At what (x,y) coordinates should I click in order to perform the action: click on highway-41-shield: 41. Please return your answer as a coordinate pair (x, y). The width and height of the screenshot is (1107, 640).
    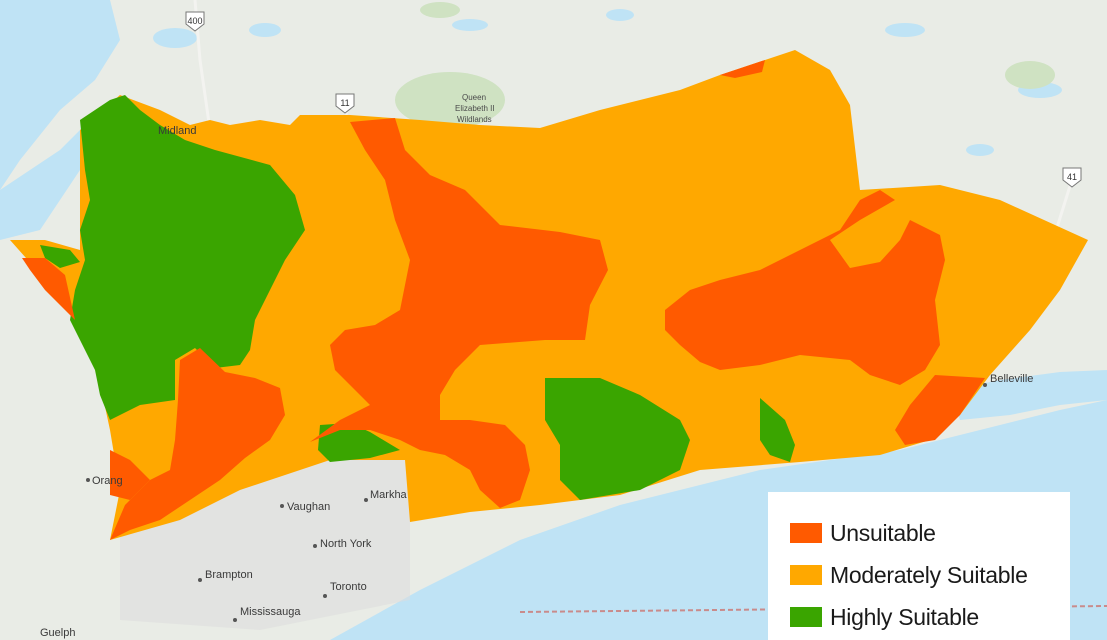
    Looking at the image, I should click on (1072, 177).